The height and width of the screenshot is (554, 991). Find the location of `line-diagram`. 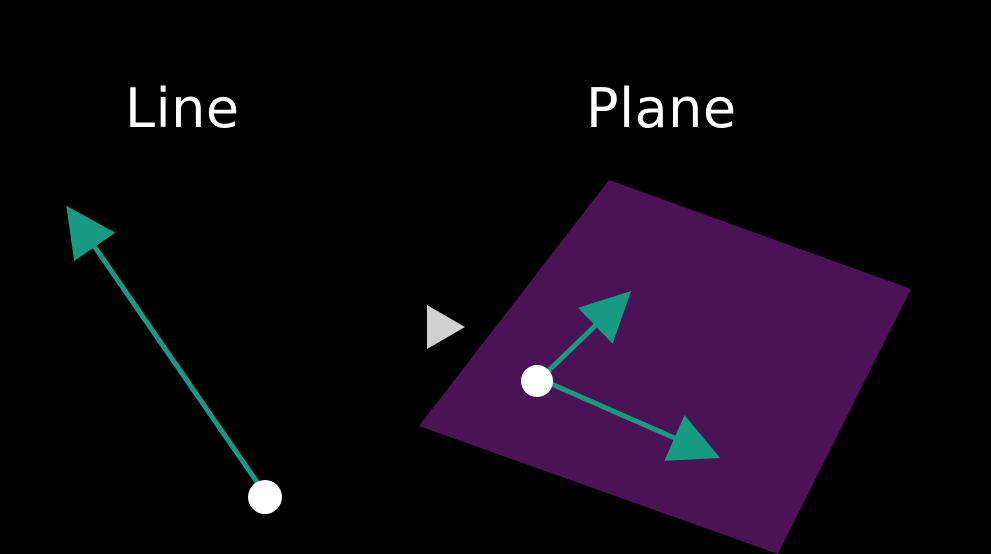

line-diagram is located at coordinates (174, 359).